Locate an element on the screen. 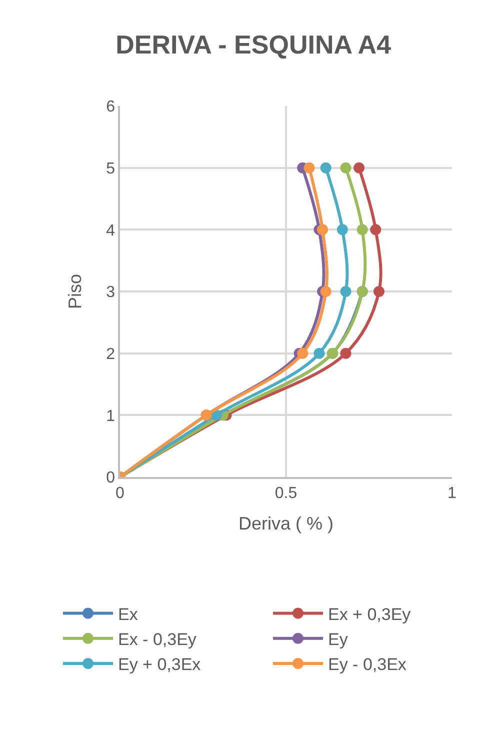  x-tick-label: 0.5 is located at coordinates (286, 493).